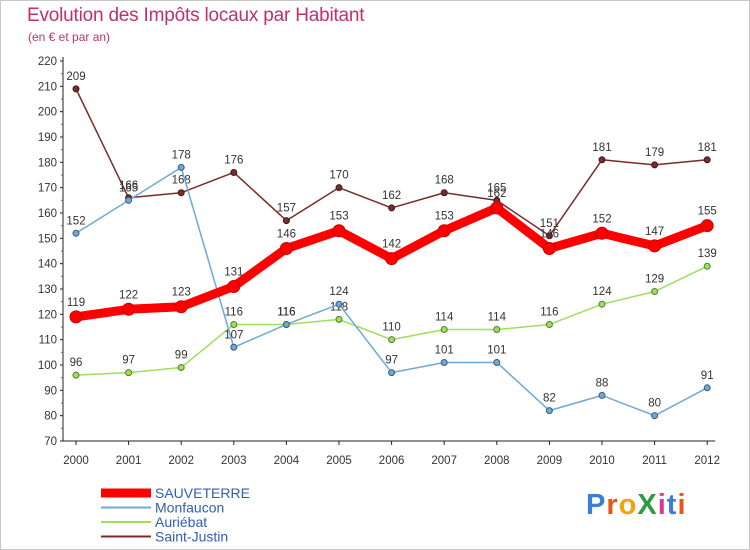 This screenshot has width=750, height=550. I want to click on data-label-monfaucon: 91, so click(707, 376).